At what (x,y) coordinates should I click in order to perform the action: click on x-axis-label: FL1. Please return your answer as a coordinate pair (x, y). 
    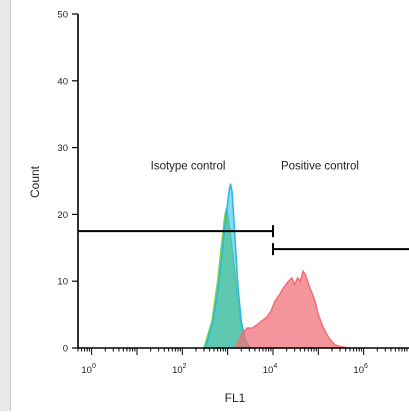
    Looking at the image, I should click on (235, 398).